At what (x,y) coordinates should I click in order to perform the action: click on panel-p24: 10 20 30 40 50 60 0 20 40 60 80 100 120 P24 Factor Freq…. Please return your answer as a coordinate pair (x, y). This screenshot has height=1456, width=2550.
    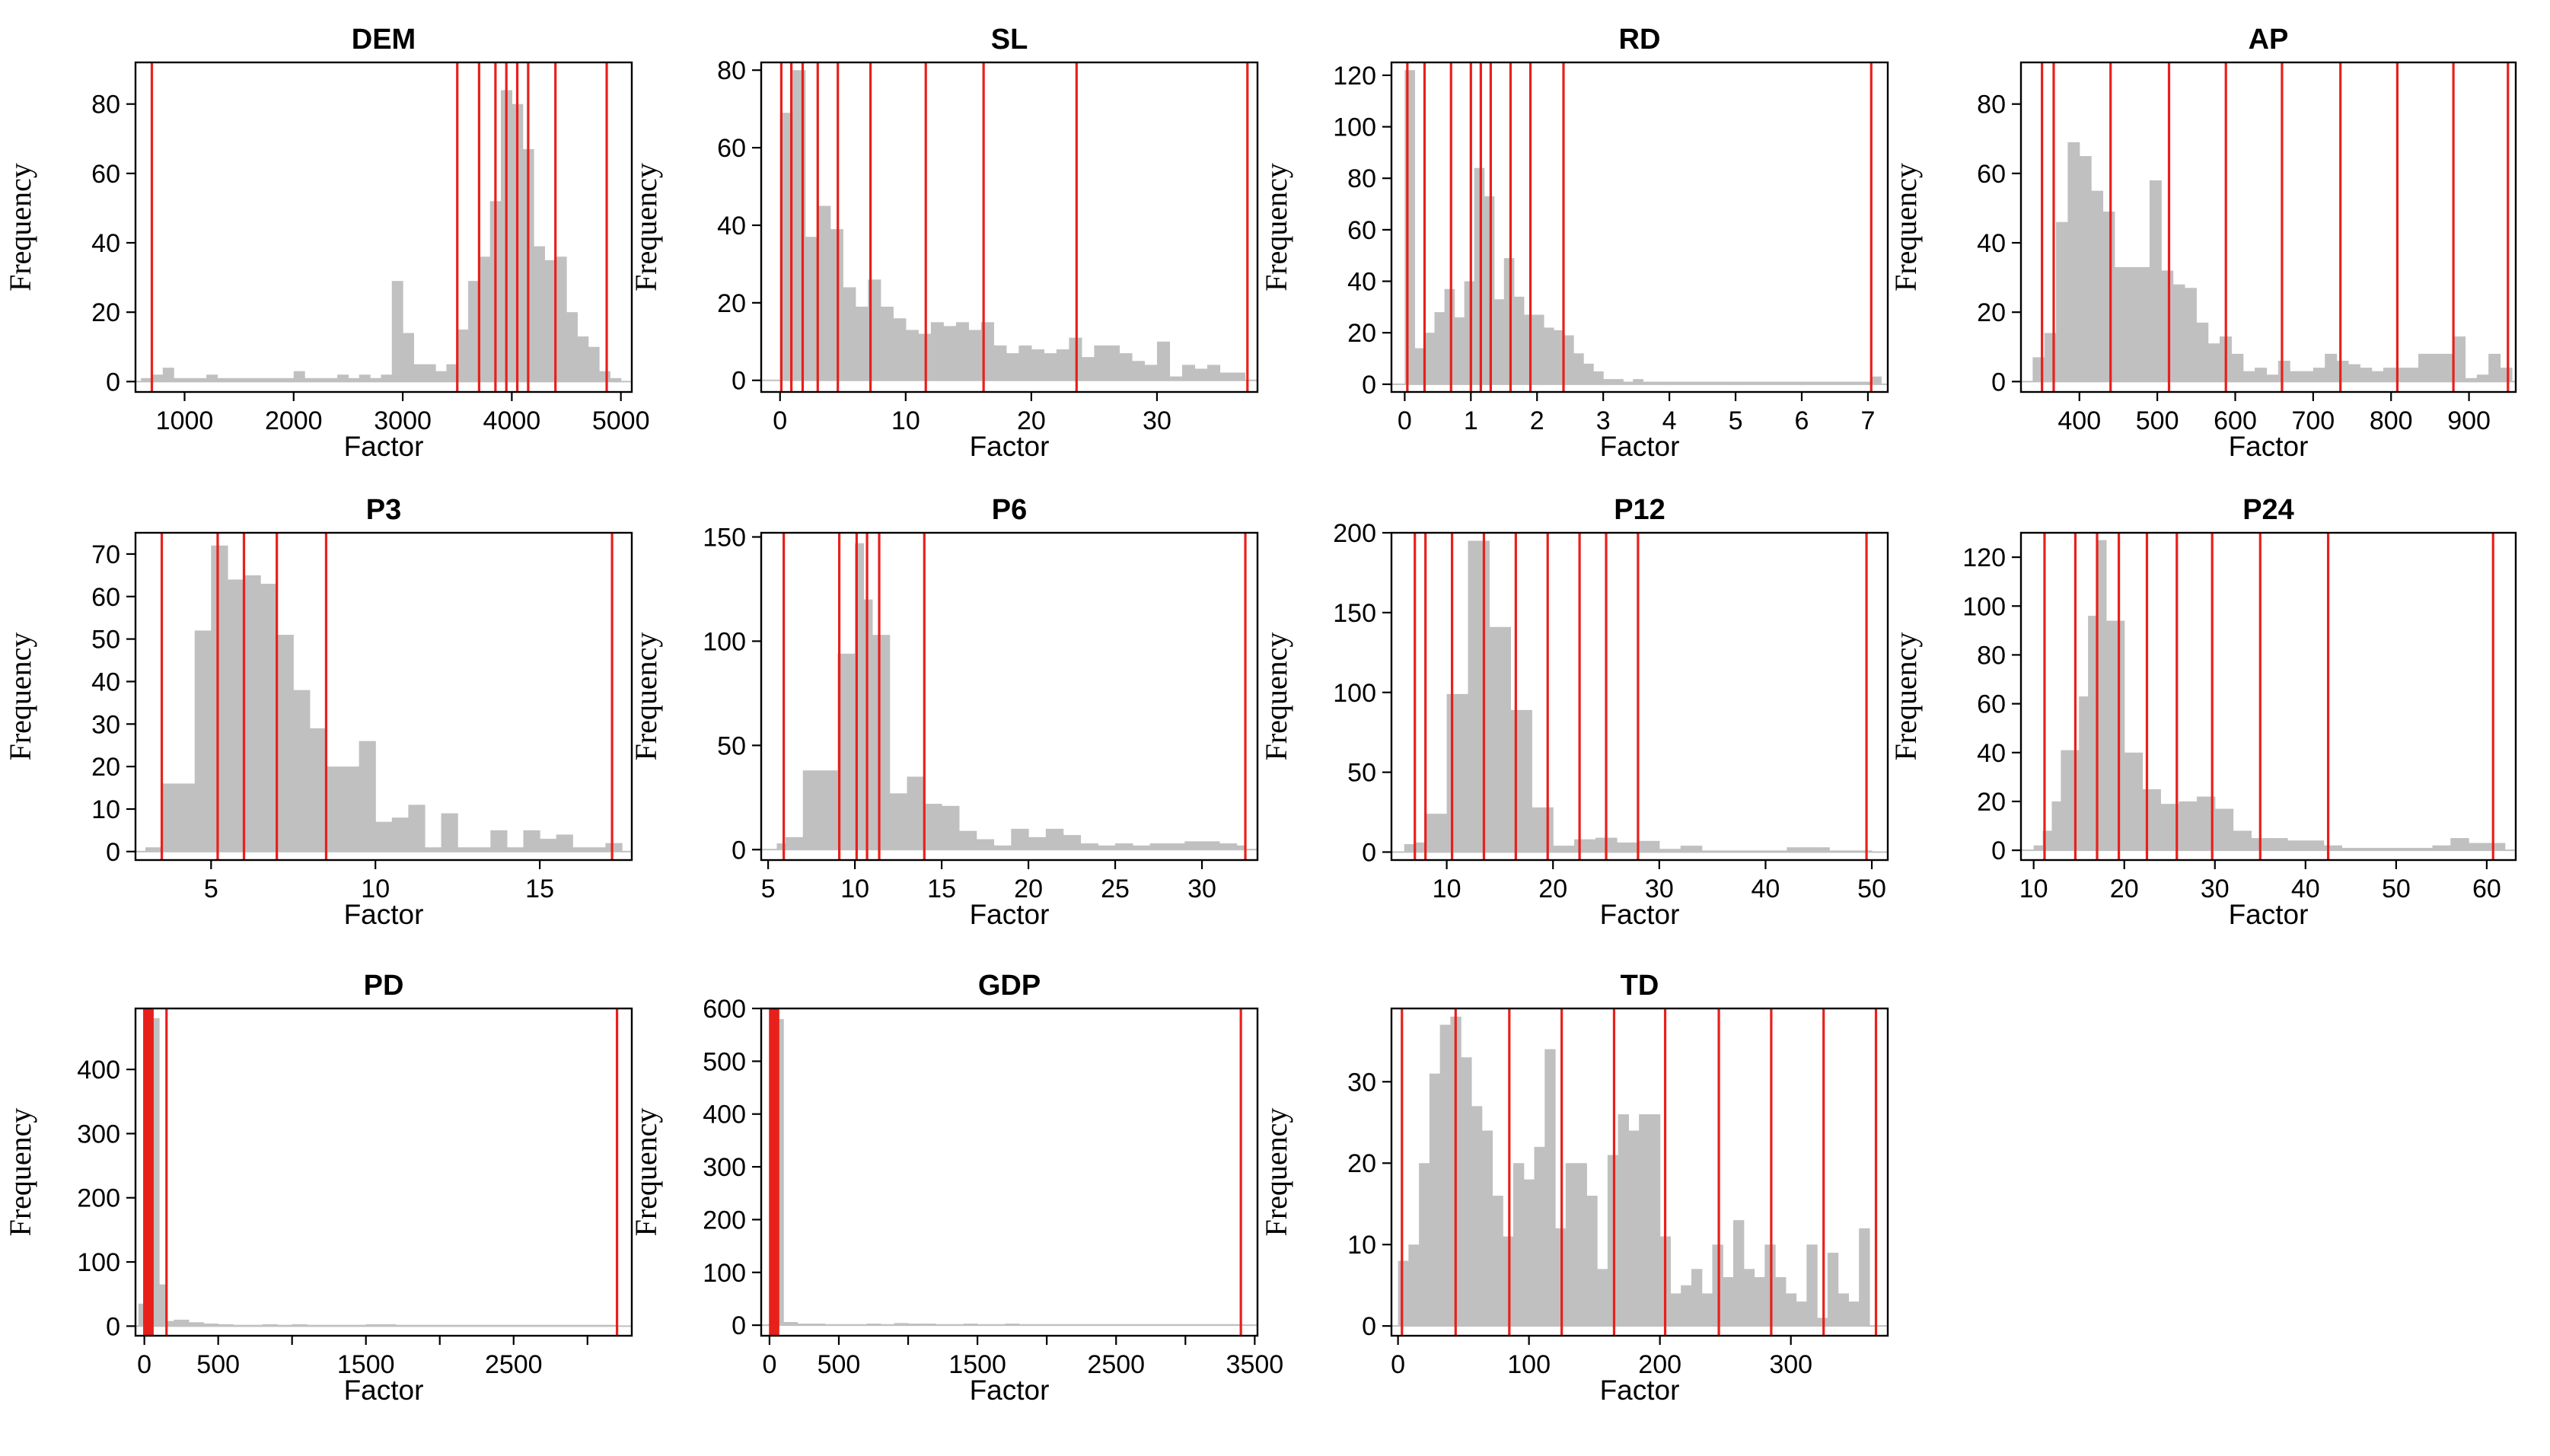
    Looking at the image, I should click on (2203, 712).